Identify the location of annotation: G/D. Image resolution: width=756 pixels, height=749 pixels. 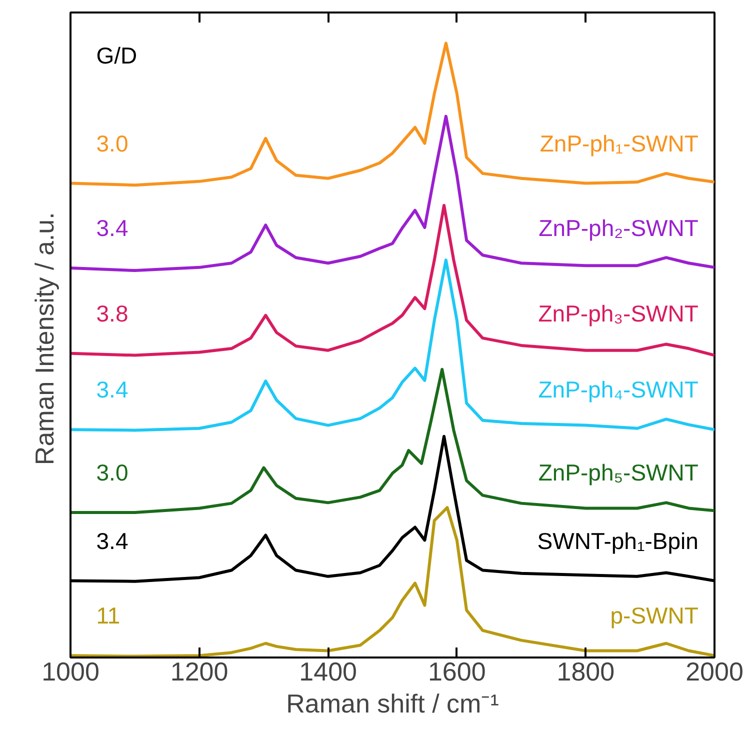
(117, 55).